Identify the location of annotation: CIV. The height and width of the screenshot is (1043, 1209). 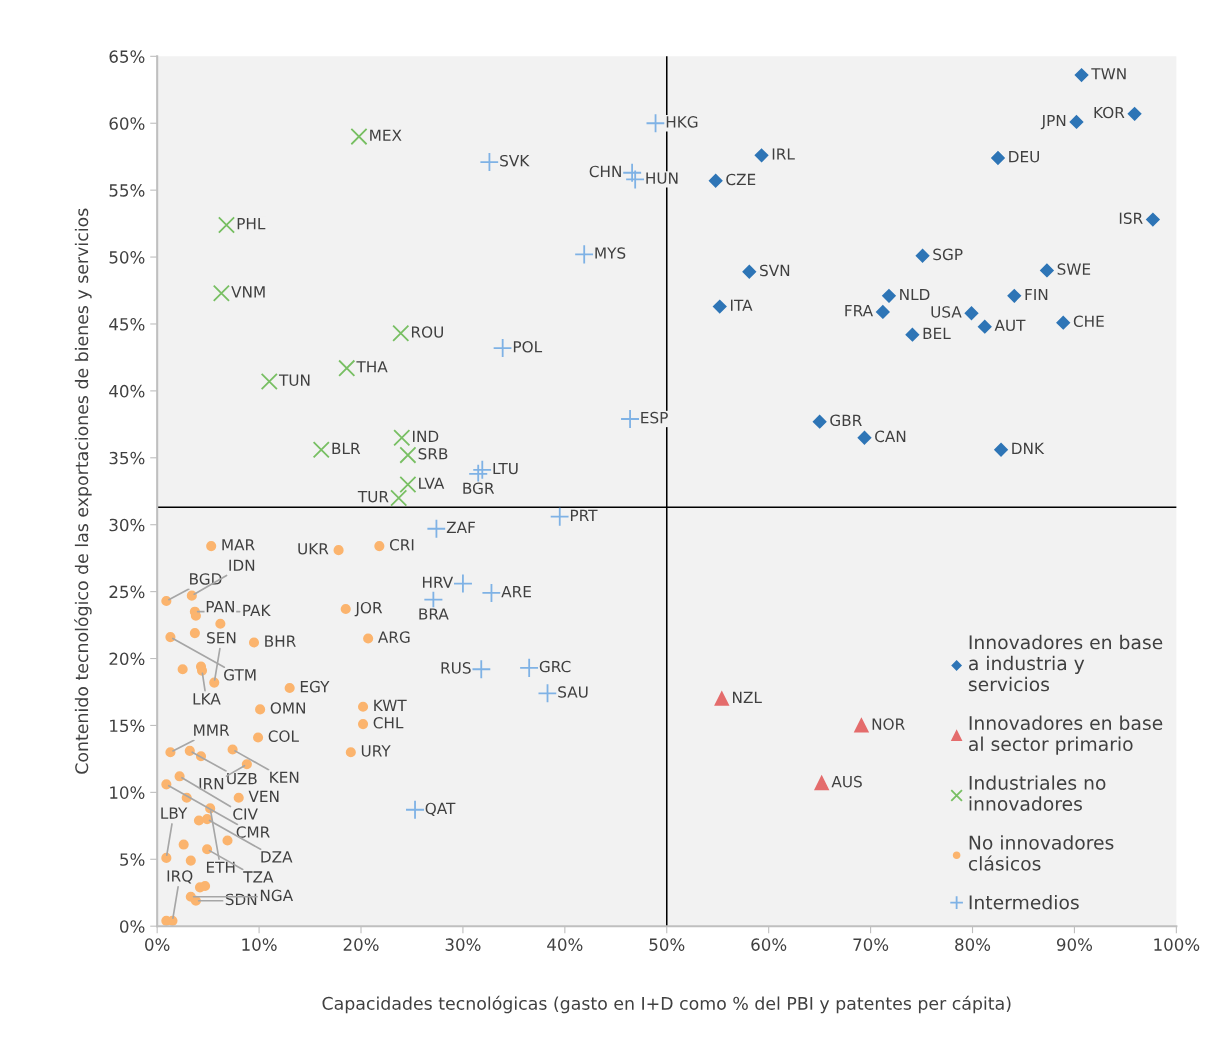
(245, 814).